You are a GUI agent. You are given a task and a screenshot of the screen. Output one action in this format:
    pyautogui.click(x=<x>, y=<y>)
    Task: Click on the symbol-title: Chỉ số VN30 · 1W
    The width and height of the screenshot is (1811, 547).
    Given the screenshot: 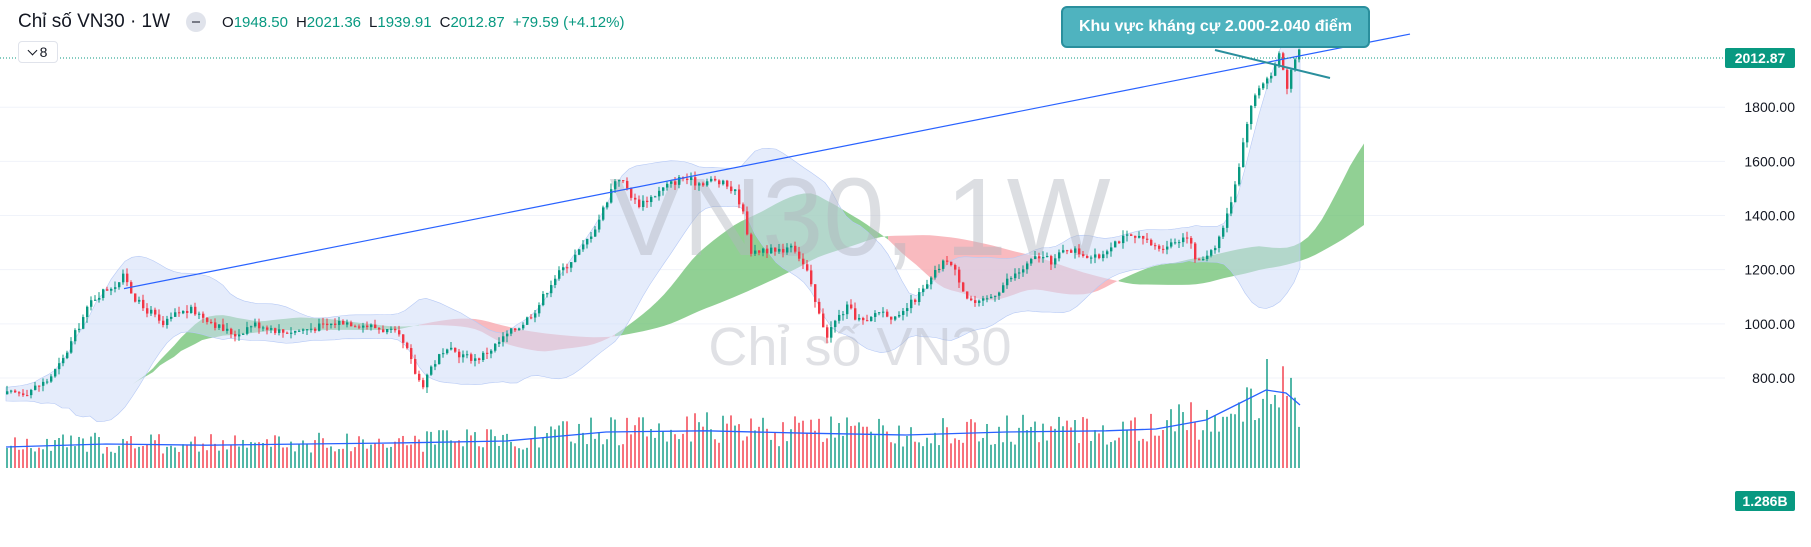 What is the action you would take?
    pyautogui.click(x=94, y=21)
    